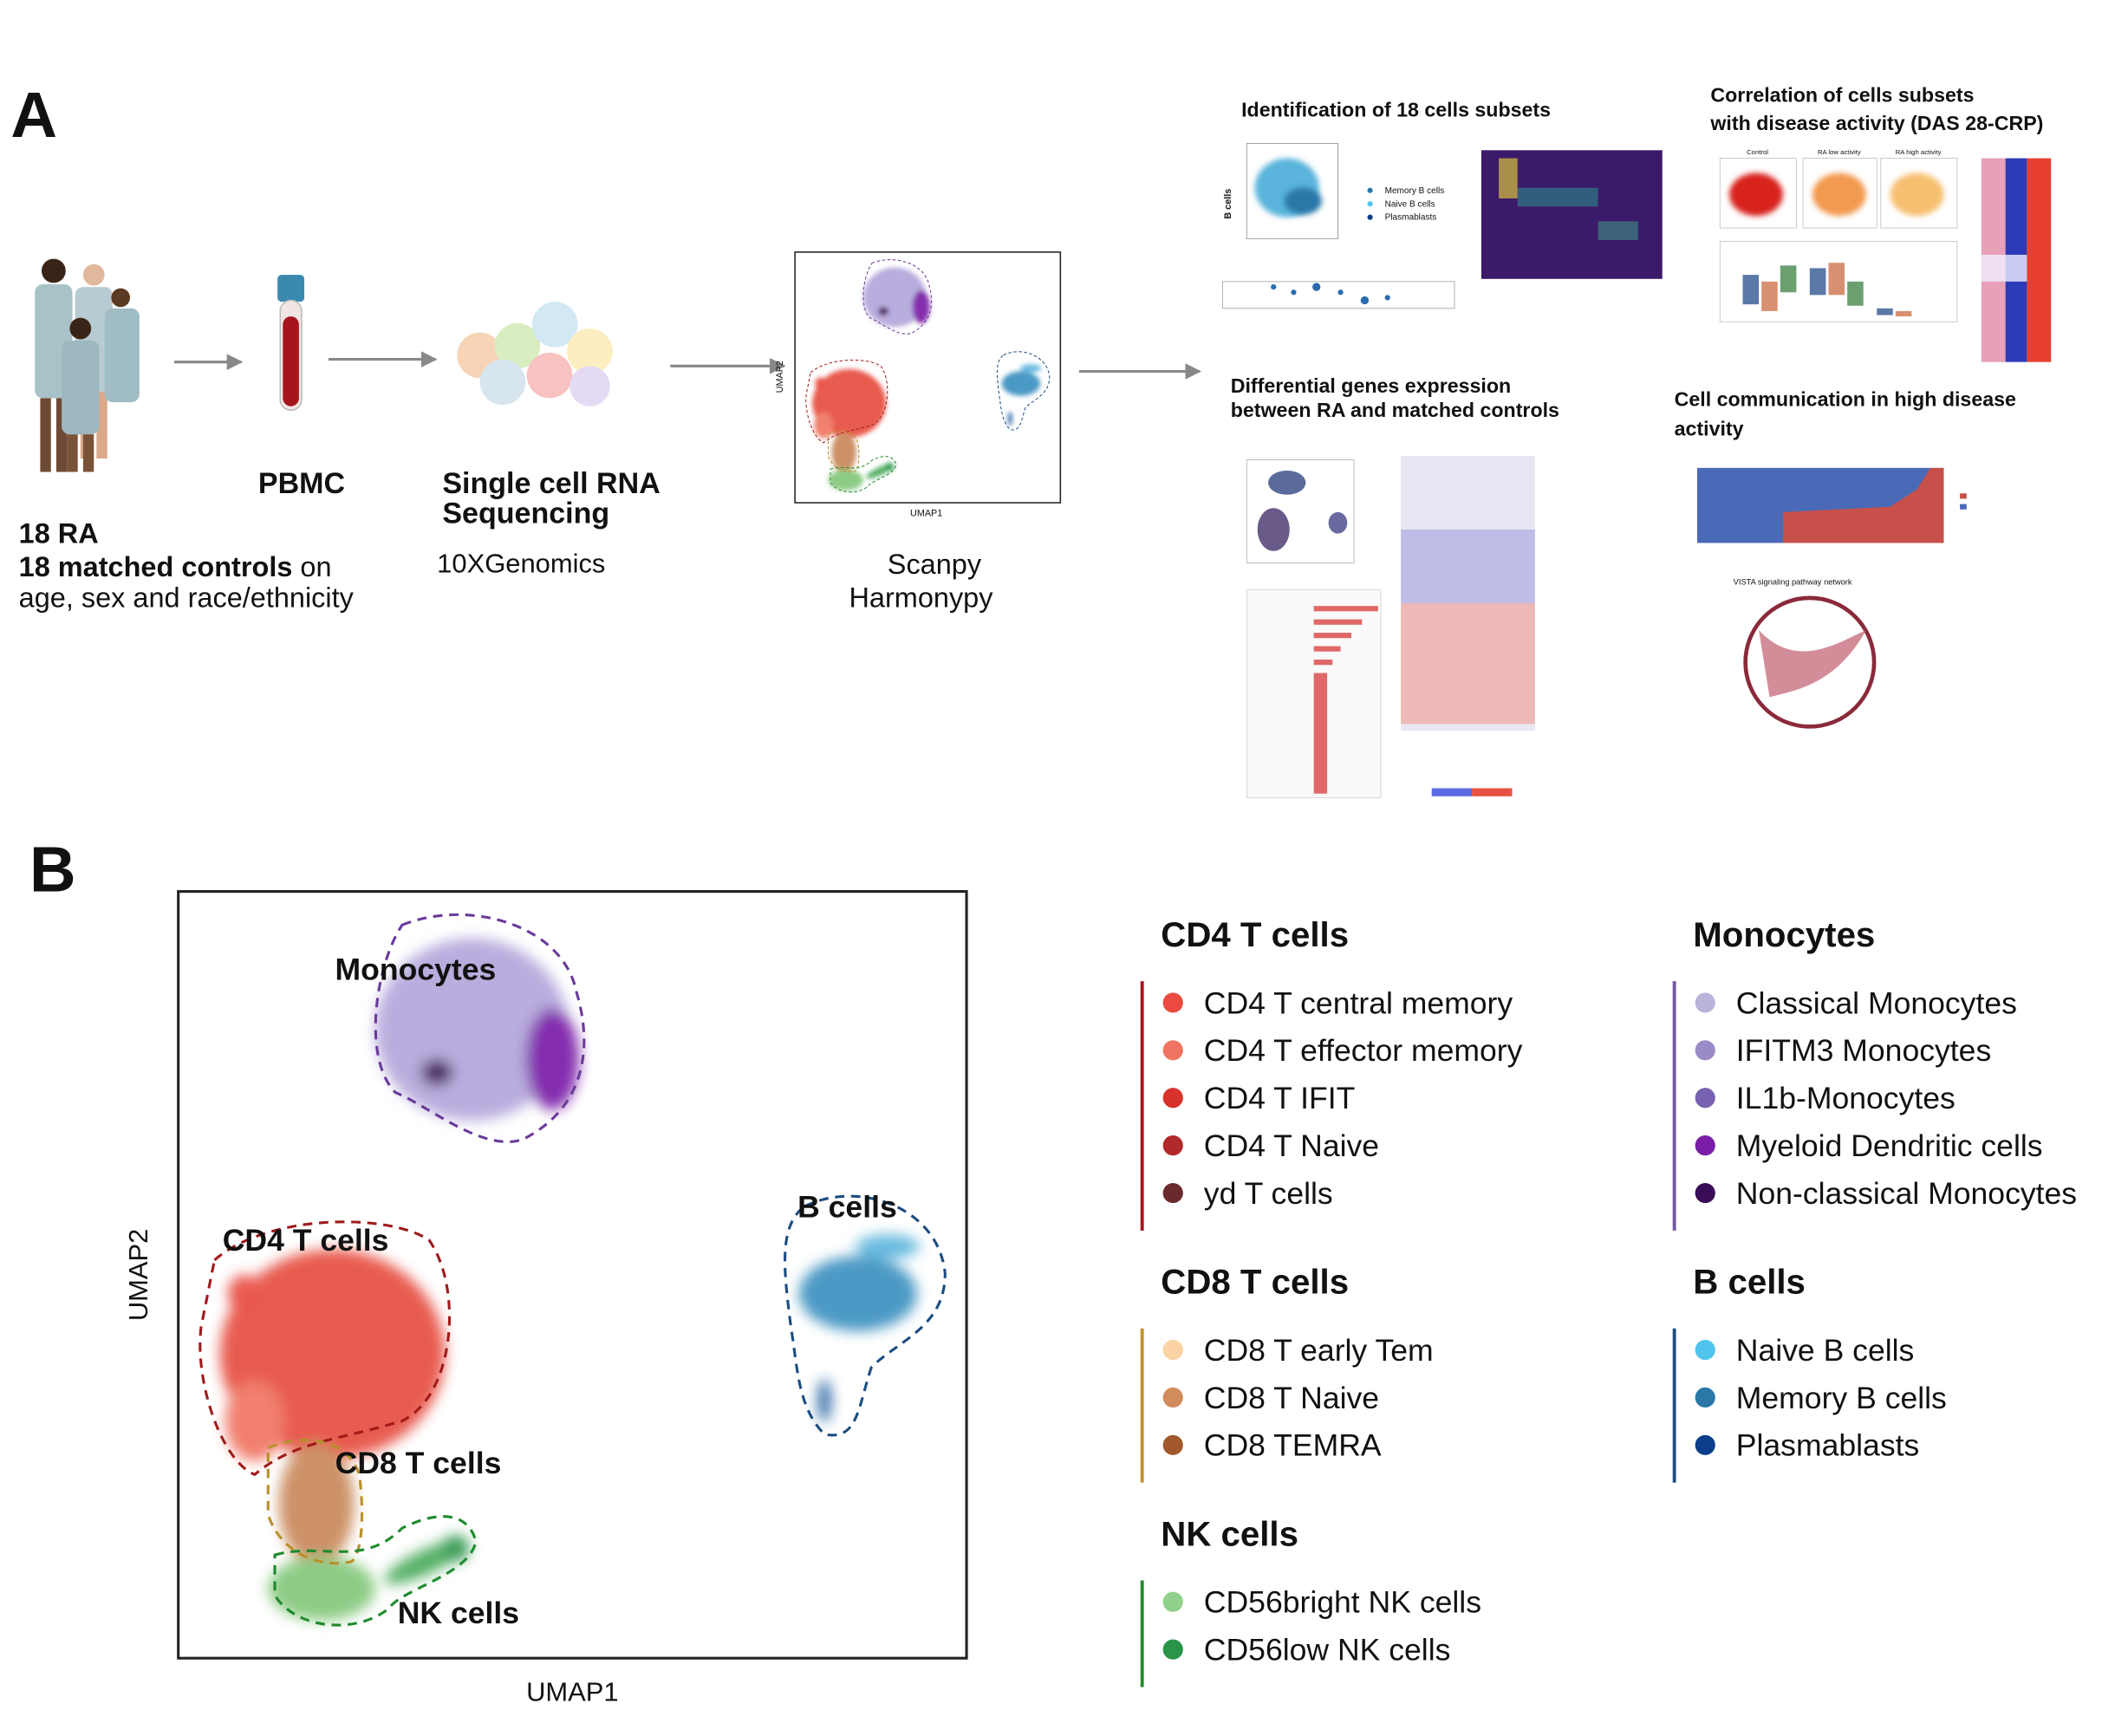 The height and width of the screenshot is (1736, 2102). What do you see at coordinates (1396, 110) in the screenshot?
I see `result-title: Identification of 18 cells subsets` at bounding box center [1396, 110].